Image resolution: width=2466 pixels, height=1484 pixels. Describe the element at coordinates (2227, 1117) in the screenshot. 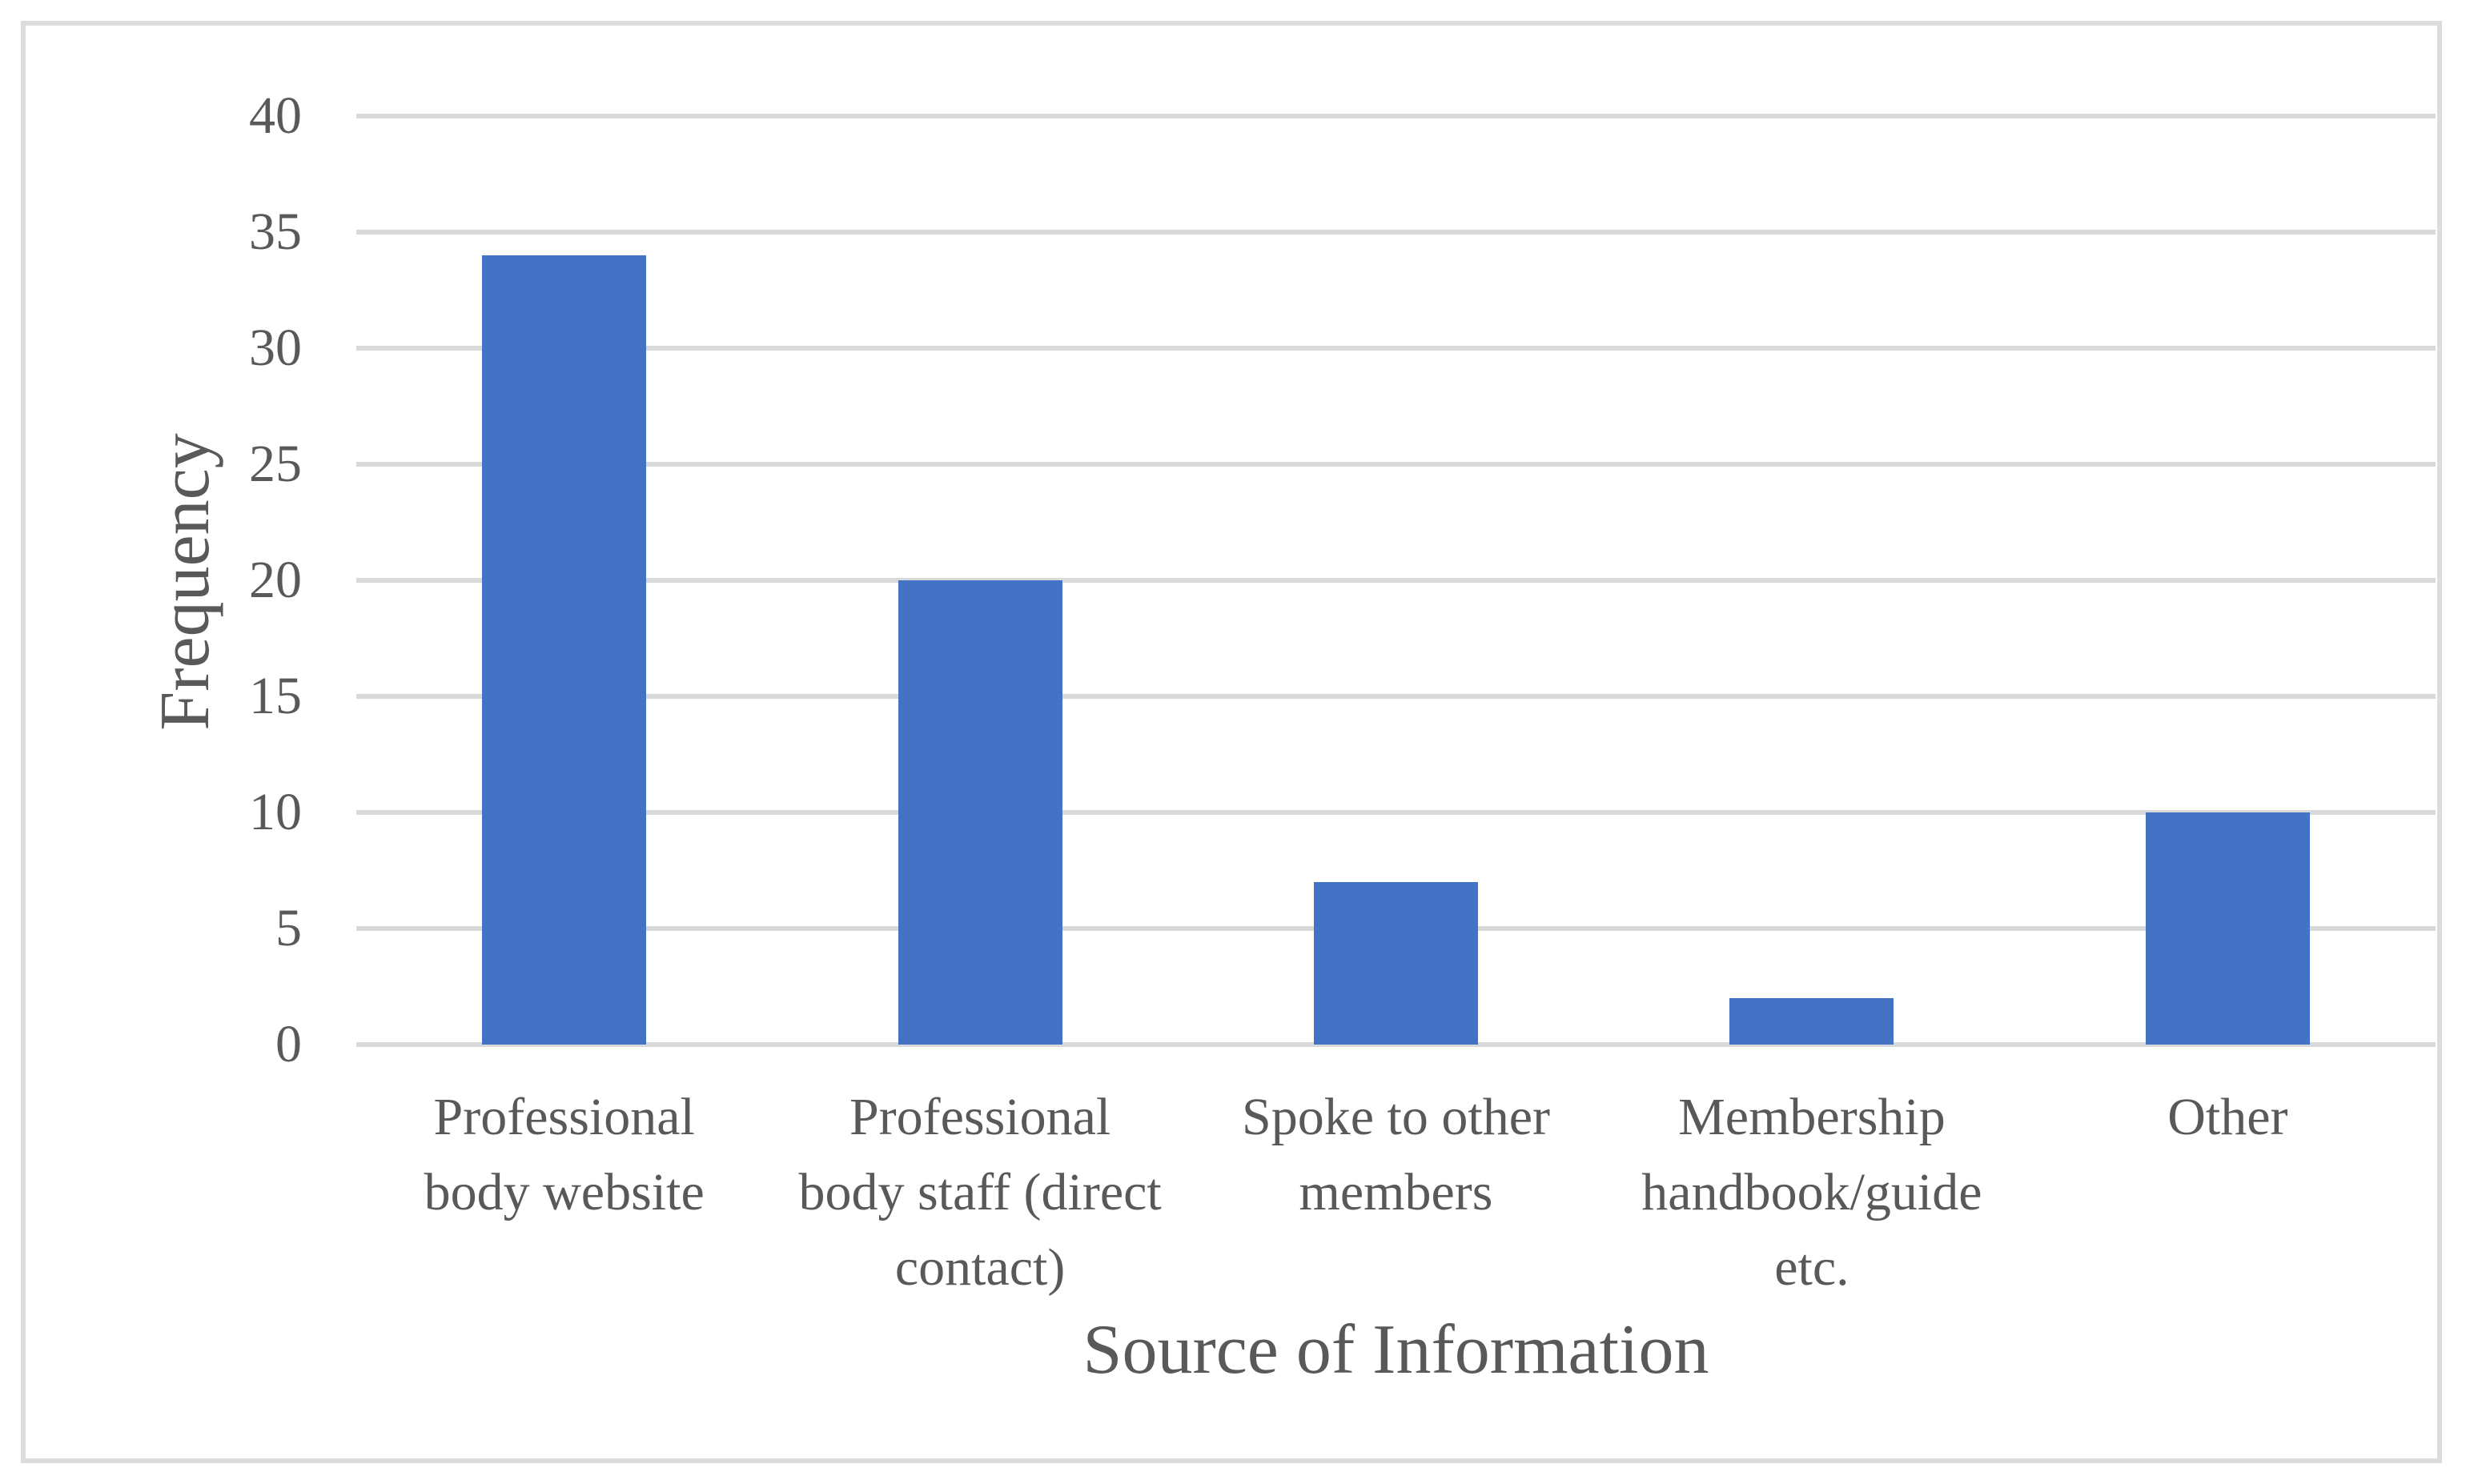

I see `x-category-label-5: Other` at that location.